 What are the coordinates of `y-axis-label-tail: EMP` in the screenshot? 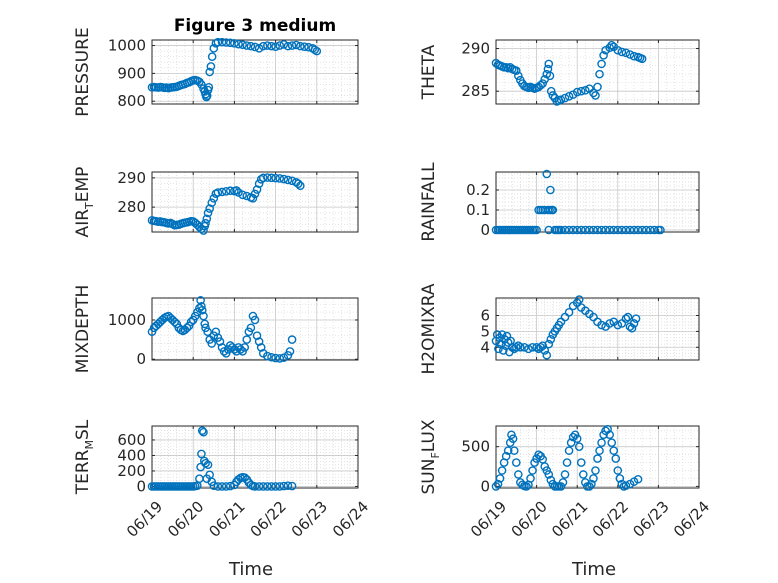 It's located at (83, 185).